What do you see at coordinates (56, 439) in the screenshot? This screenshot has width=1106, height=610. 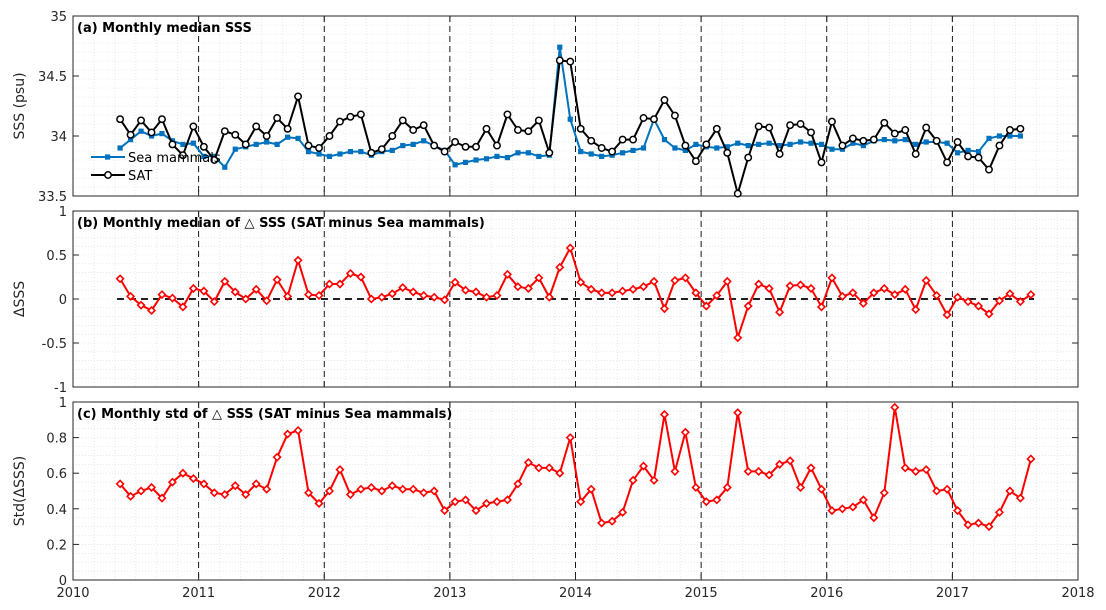 I see `y-tick-label: 0.8` at bounding box center [56, 439].